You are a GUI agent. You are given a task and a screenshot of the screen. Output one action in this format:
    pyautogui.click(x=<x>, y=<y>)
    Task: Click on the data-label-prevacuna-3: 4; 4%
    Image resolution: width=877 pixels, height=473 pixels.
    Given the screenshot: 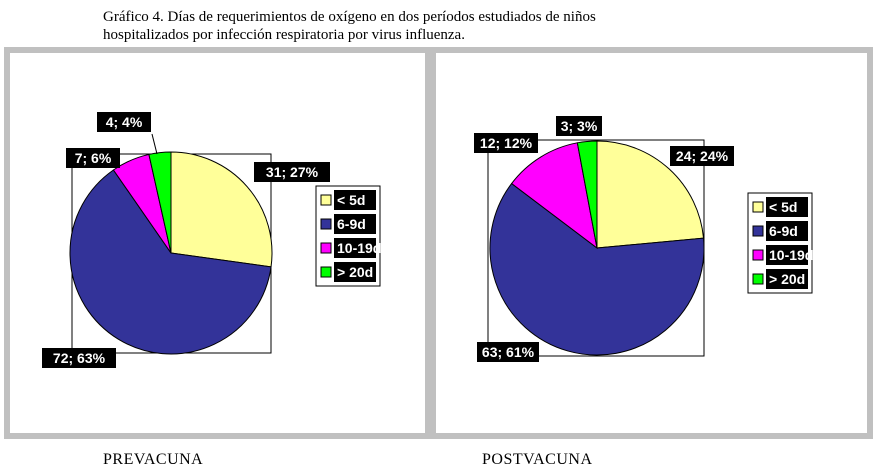 What is the action you would take?
    pyautogui.click(x=124, y=122)
    